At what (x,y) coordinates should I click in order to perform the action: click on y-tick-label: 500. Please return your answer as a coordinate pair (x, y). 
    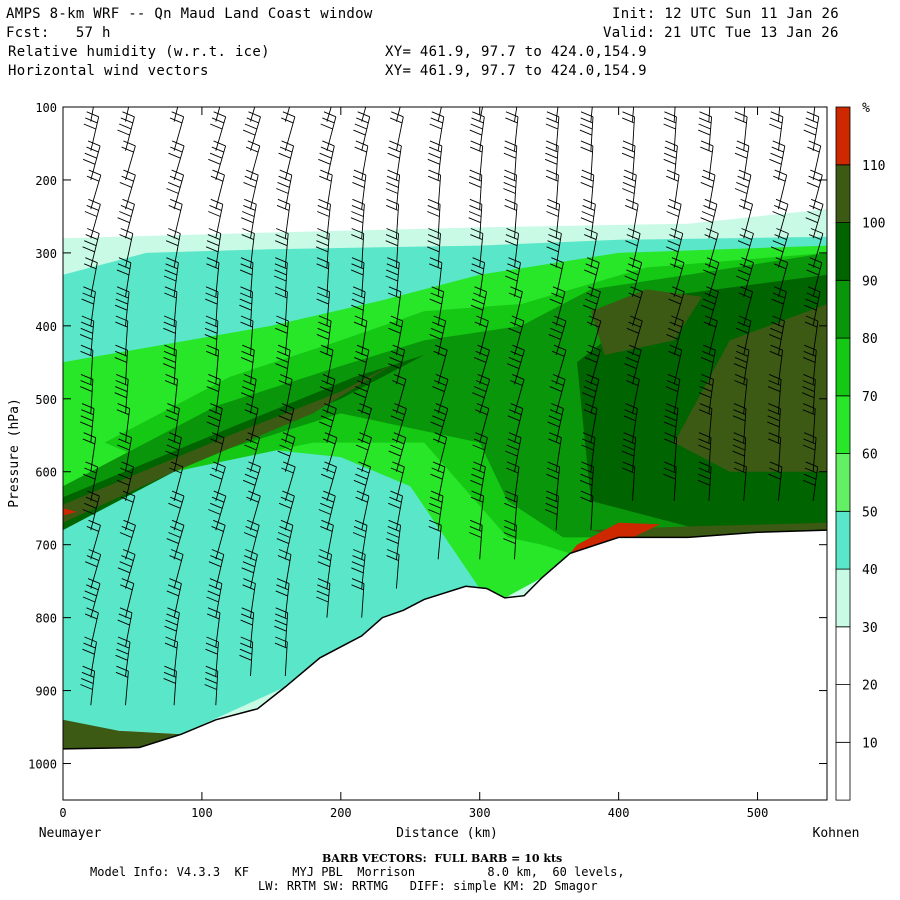
    Looking at the image, I should click on (46, 400).